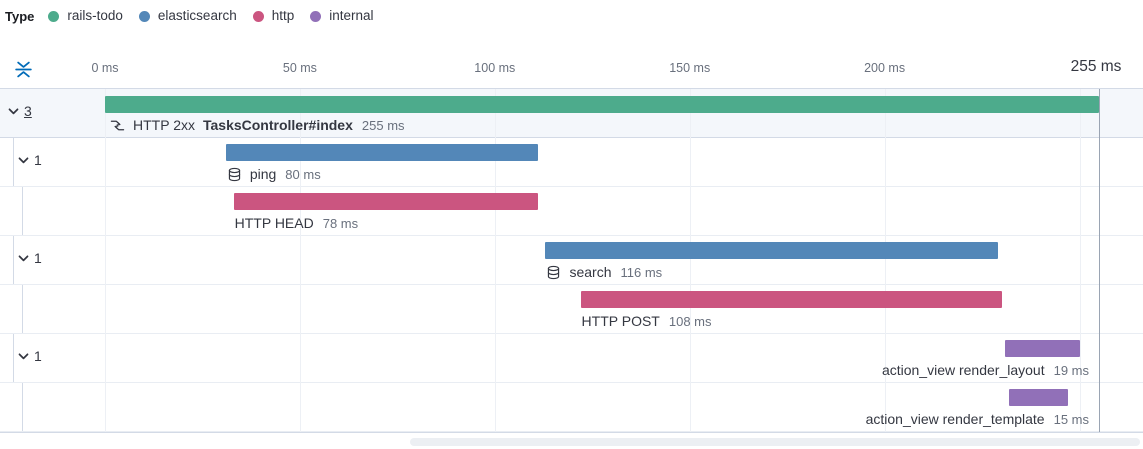  I want to click on span-name: TasksController#index, so click(277, 125).